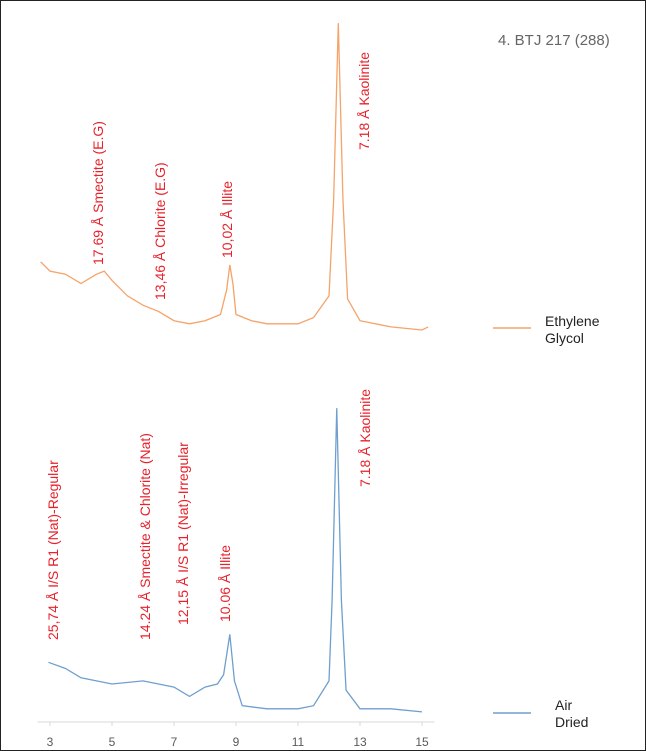 This screenshot has height=751, width=646. Describe the element at coordinates (112, 742) in the screenshot. I see `x-tick-label: 5` at that location.